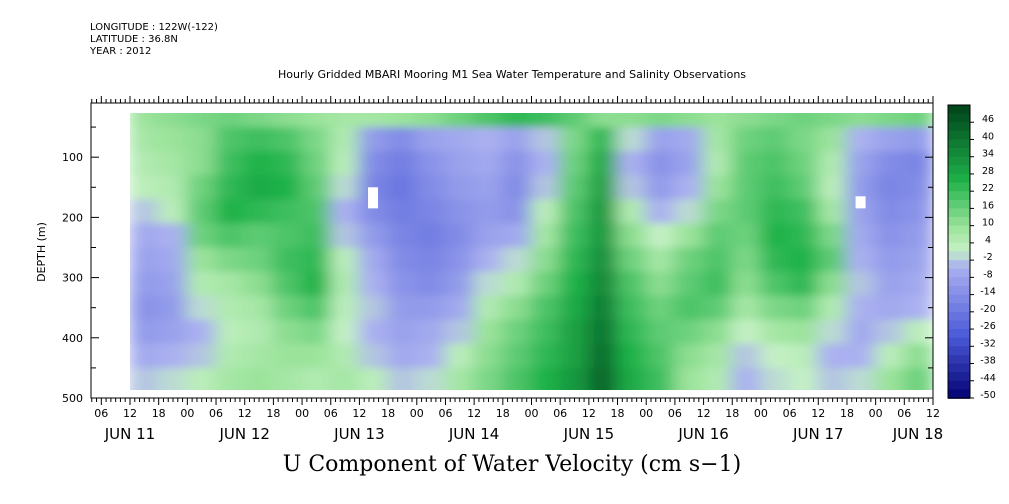  I want to click on x-hour-label: 00, so click(646, 413).